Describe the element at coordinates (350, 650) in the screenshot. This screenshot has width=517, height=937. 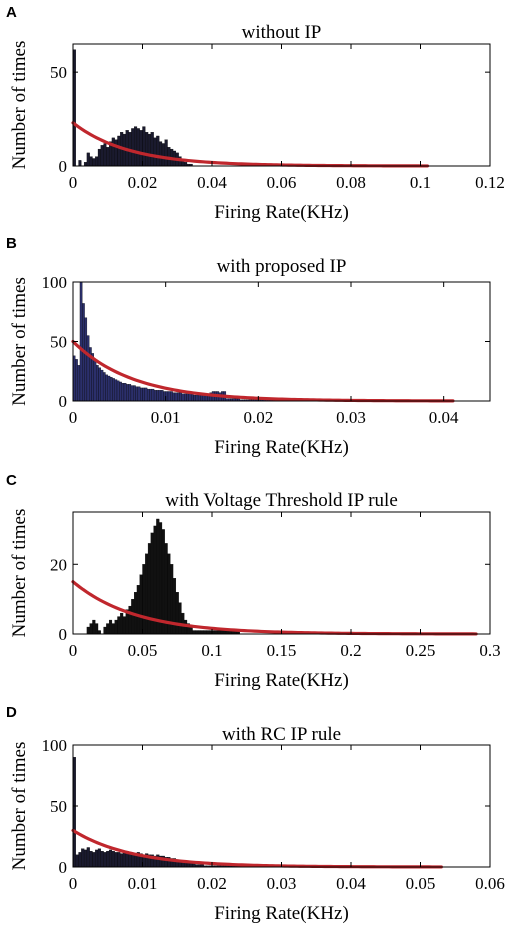
I see `x-tick-label: 0.2` at that location.